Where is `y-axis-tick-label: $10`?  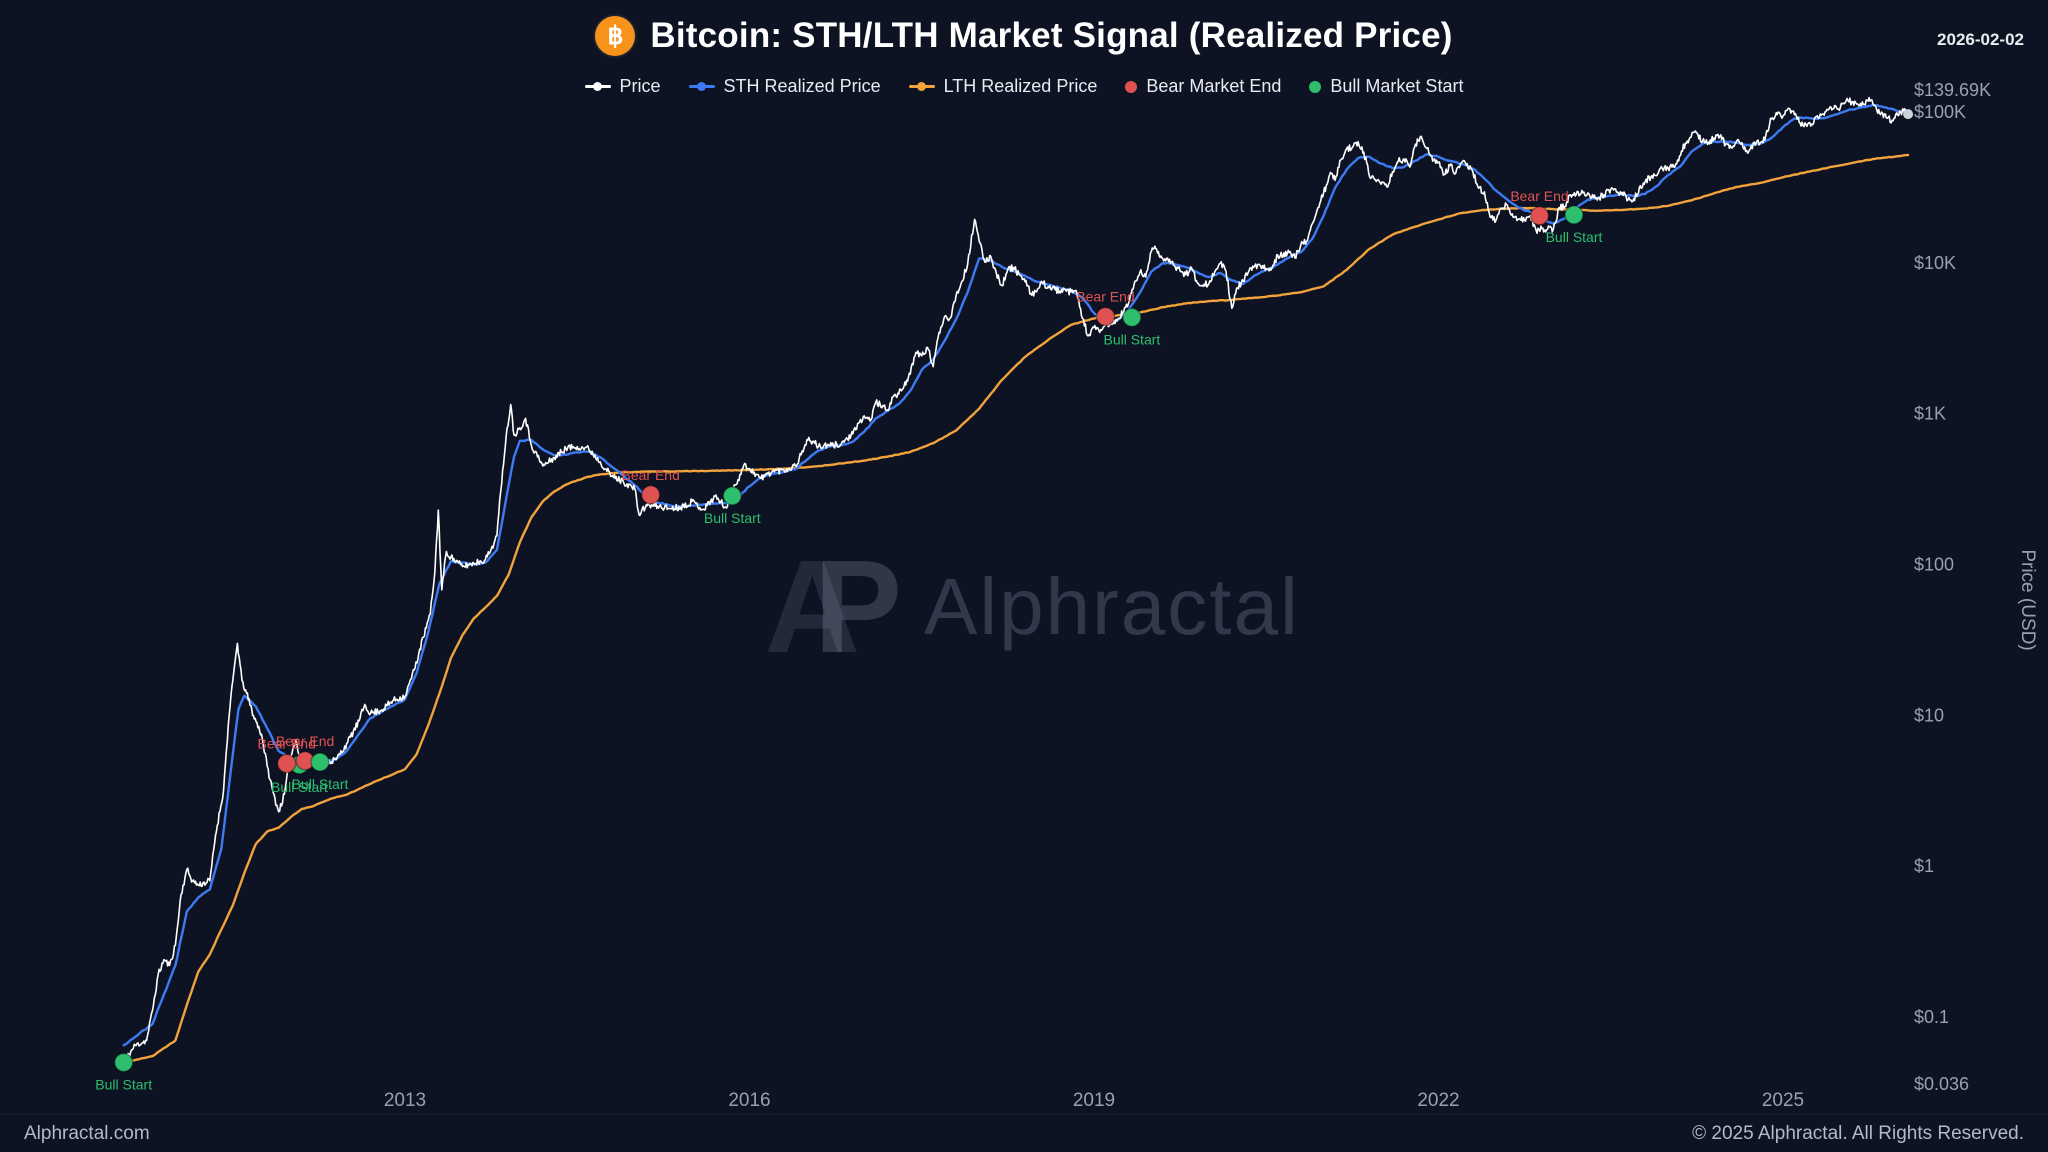
y-axis-tick-label: $10 is located at coordinates (1929, 715).